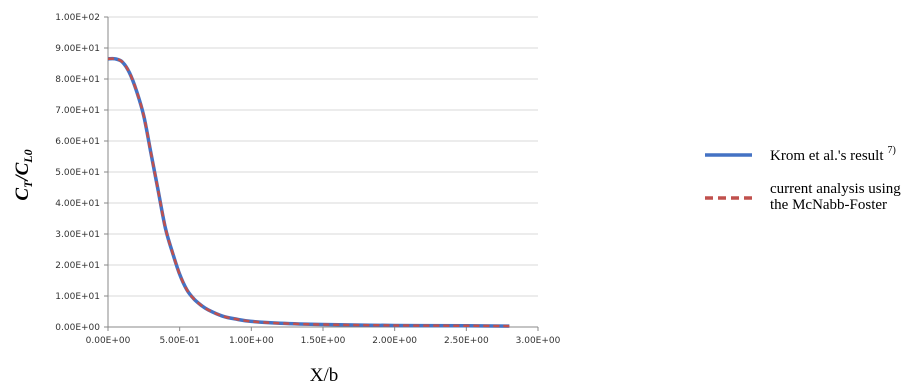  I want to click on legend-label-current-line2: the McNabb-Foster, so click(828, 205).